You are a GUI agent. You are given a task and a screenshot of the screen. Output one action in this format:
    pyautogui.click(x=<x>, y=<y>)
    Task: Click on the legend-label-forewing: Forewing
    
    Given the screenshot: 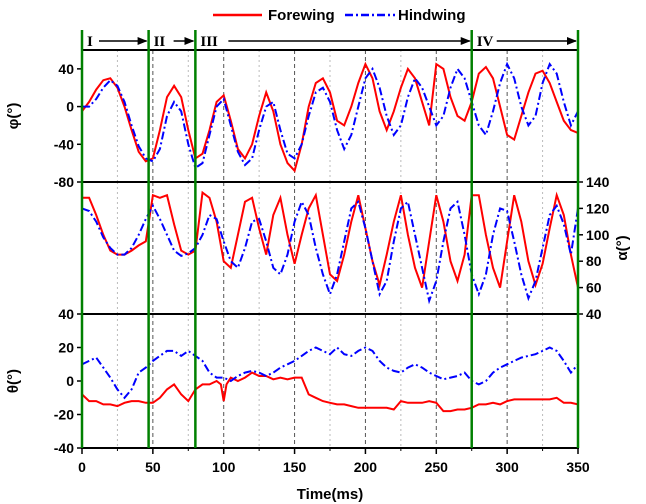 What is the action you would take?
    pyautogui.click(x=301, y=15)
    